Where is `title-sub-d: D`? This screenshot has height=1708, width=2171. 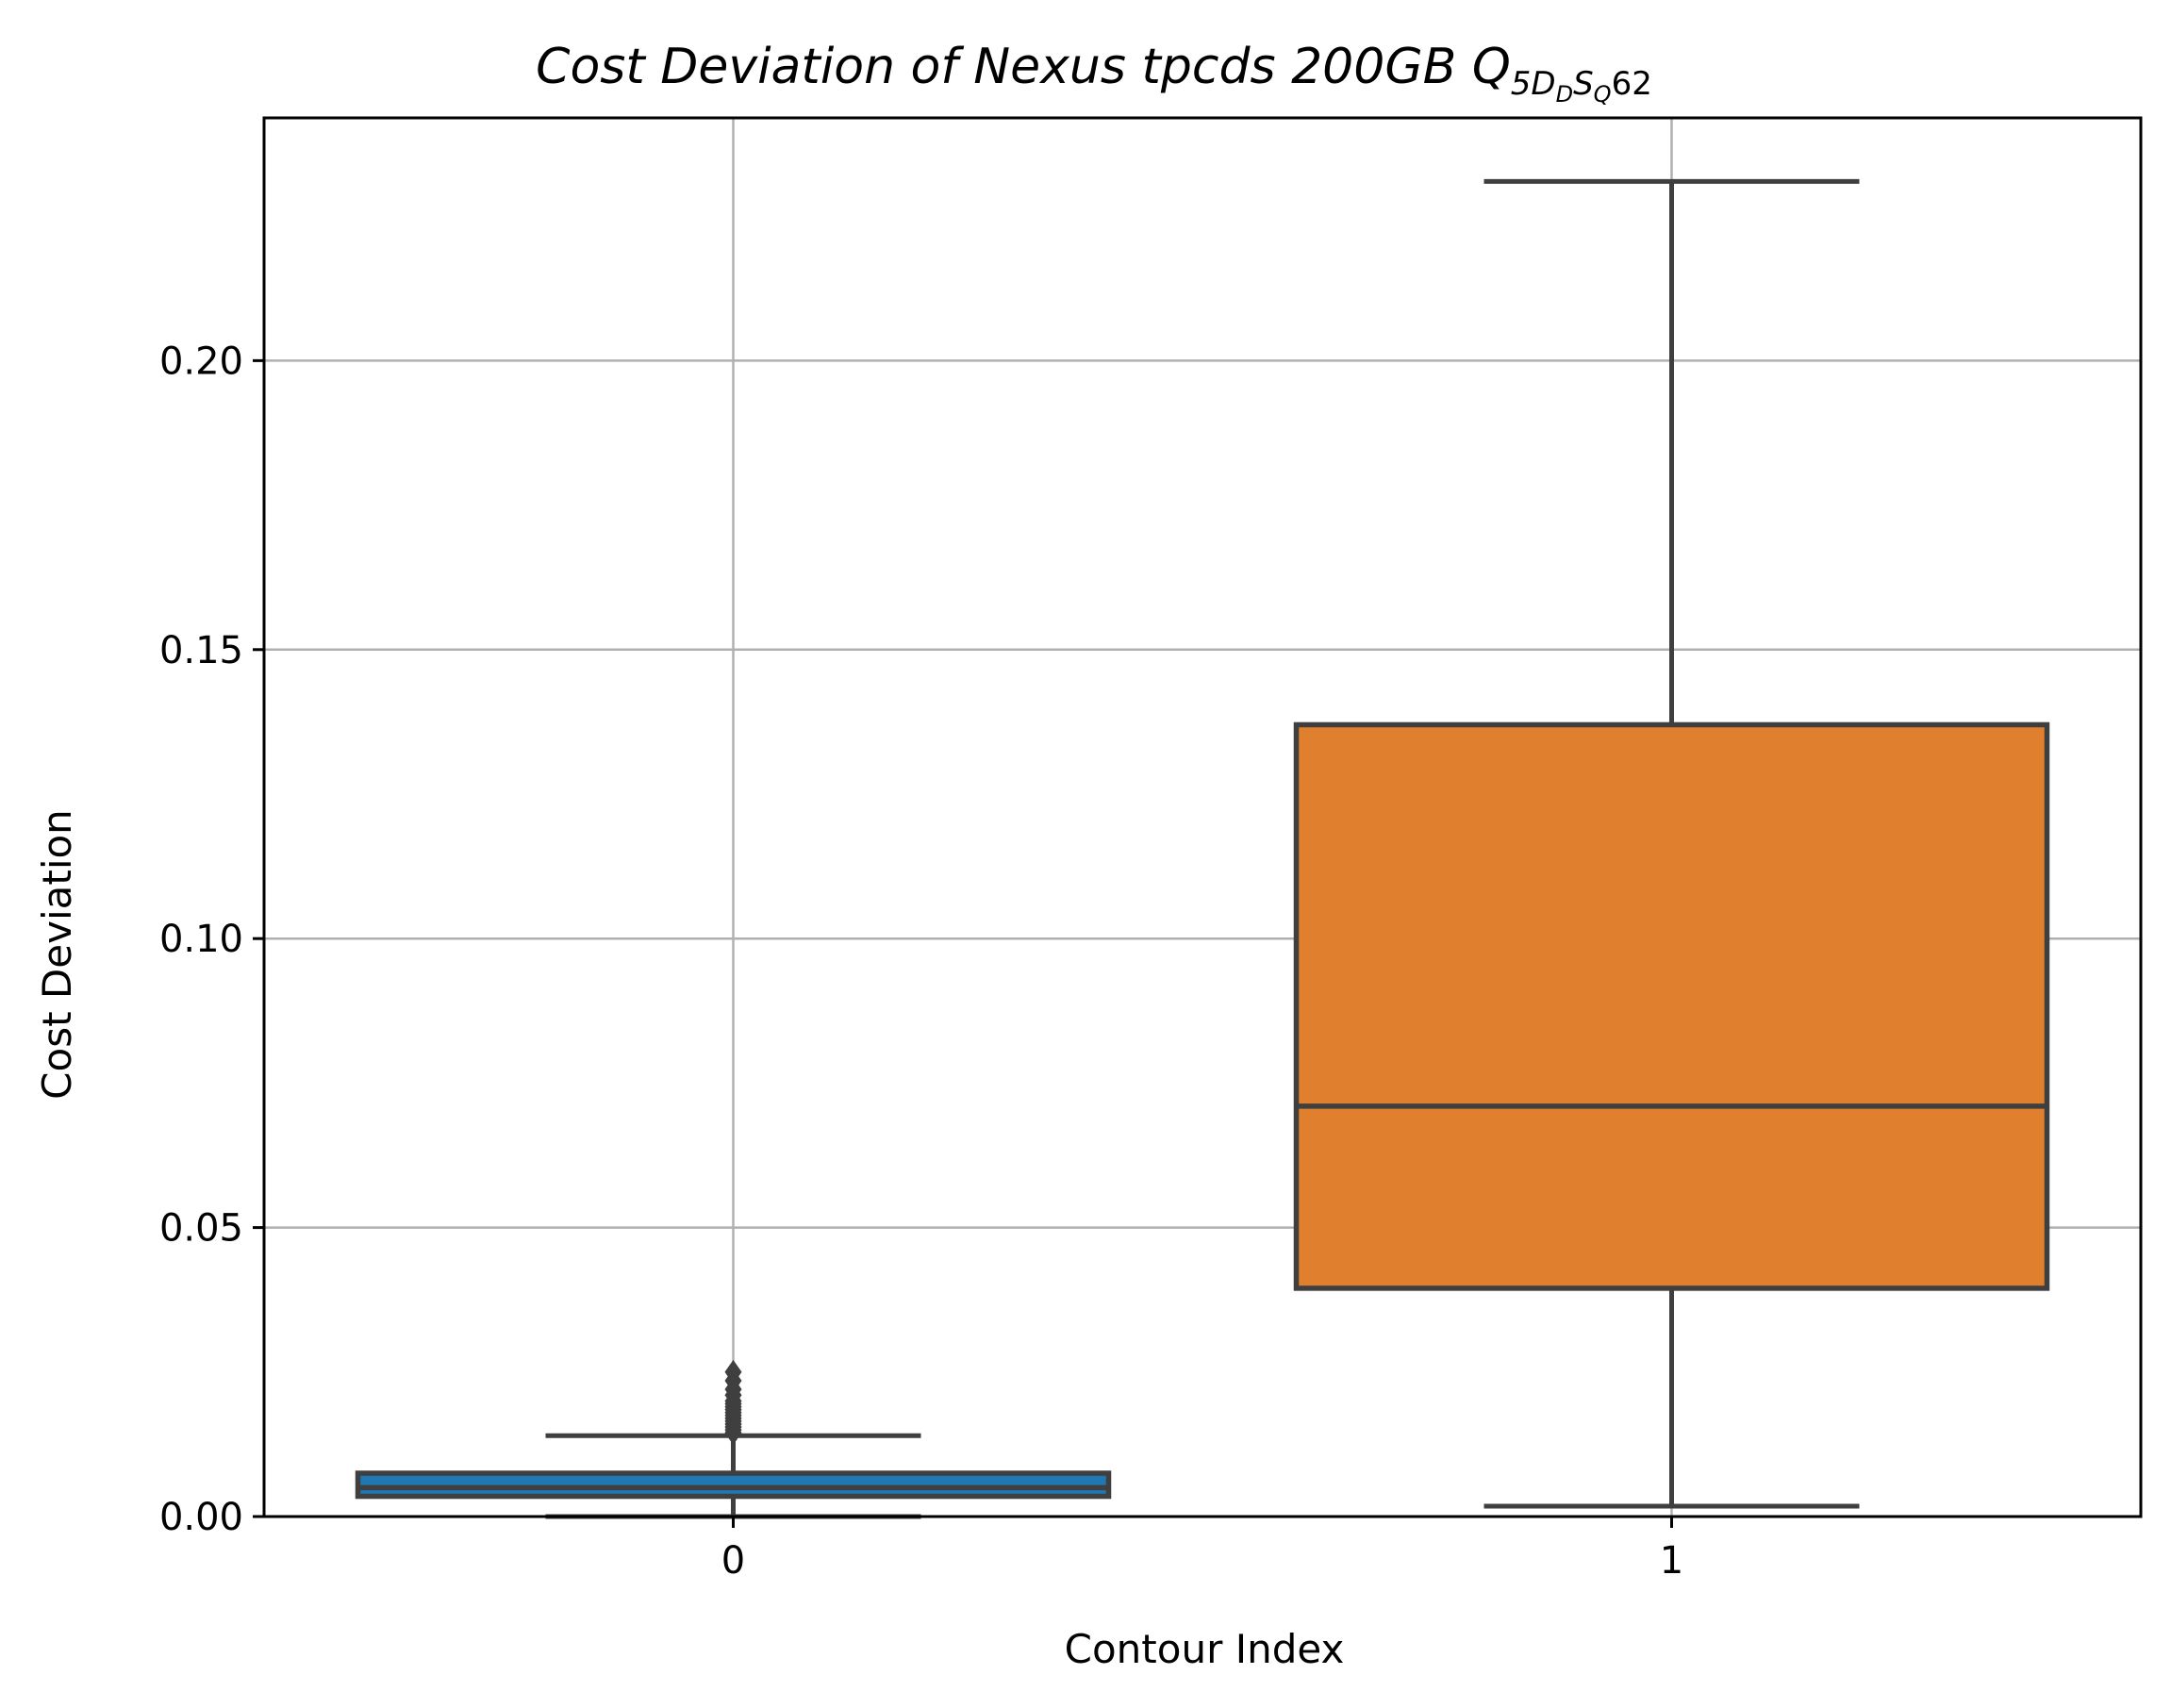
title-sub-d: D is located at coordinates (1543, 84).